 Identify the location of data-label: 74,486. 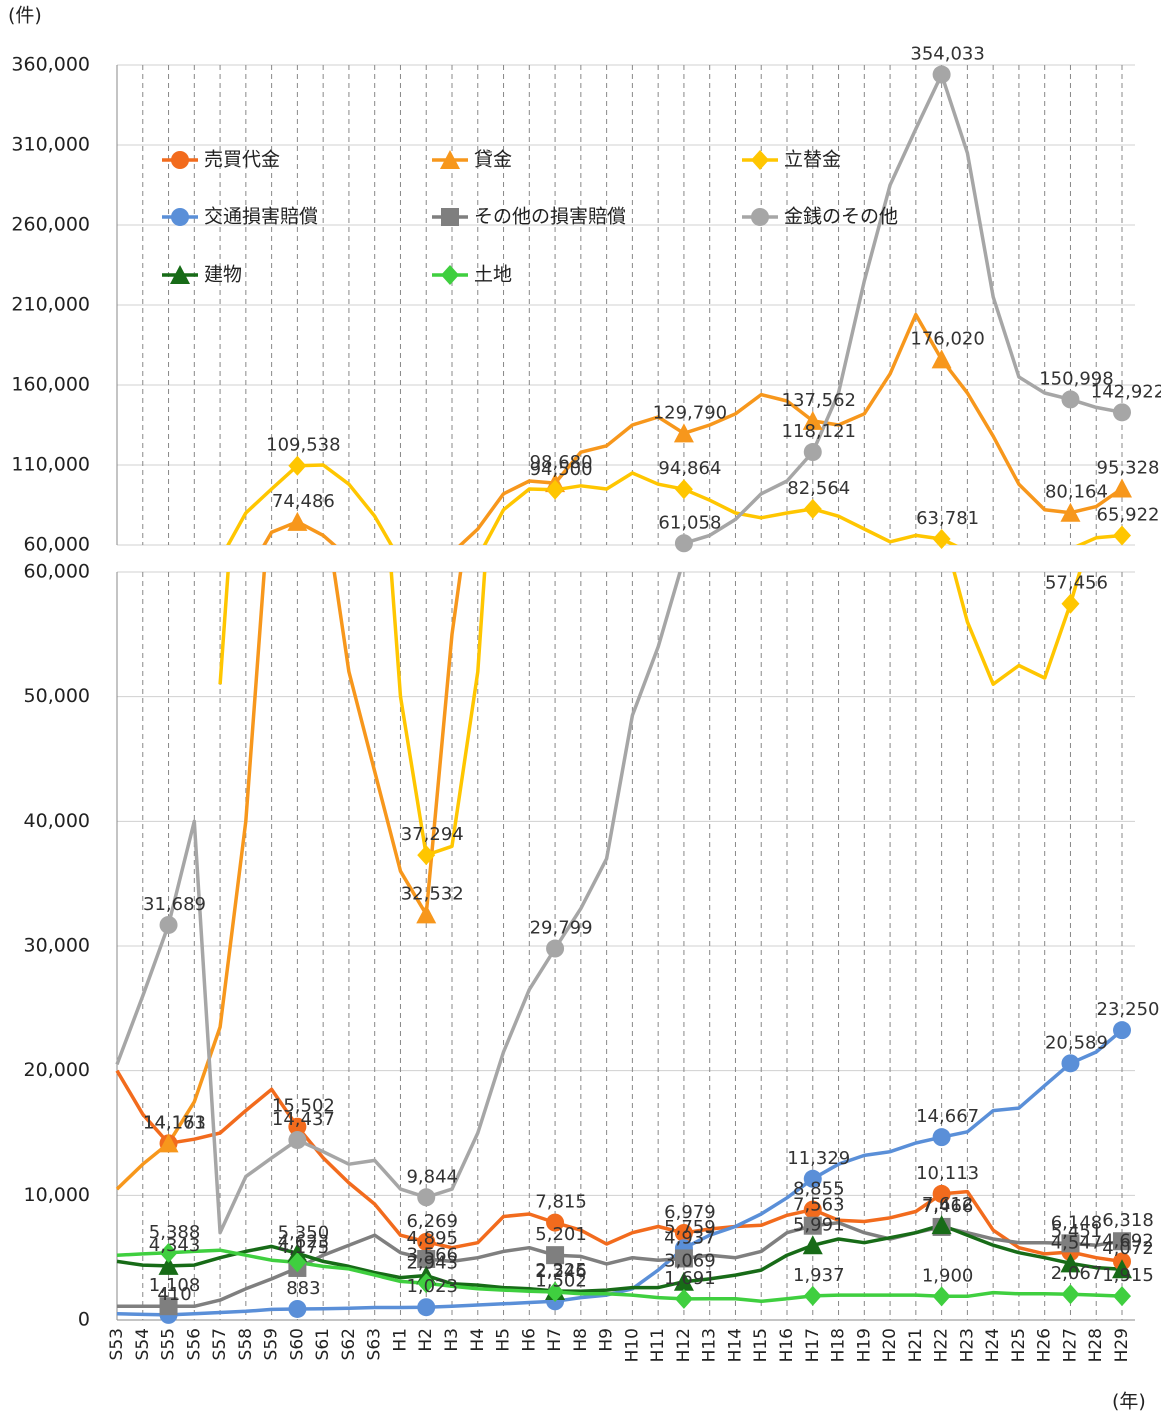
(303, 501).